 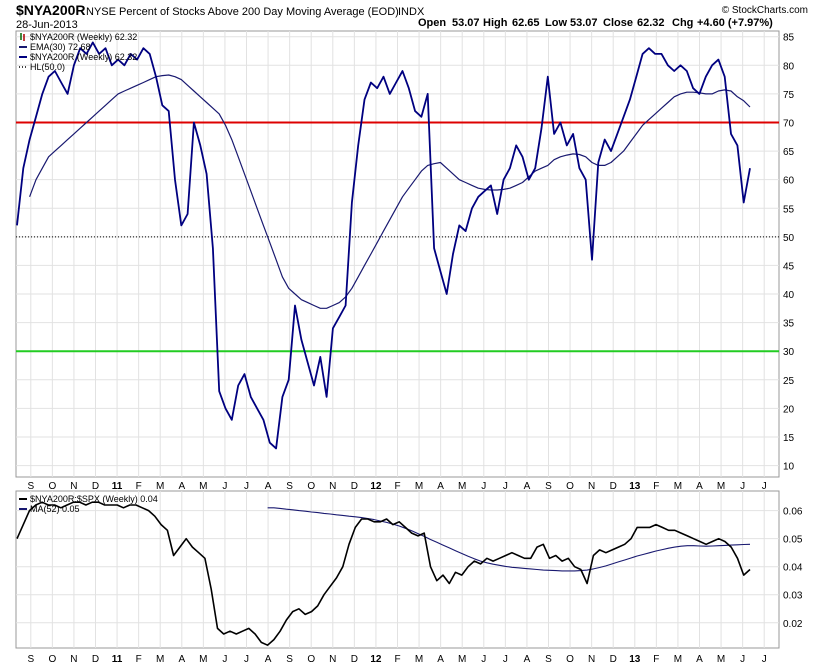 What do you see at coordinates (793, 624) in the screenshot?
I see `y-tick-label: 0.02` at bounding box center [793, 624].